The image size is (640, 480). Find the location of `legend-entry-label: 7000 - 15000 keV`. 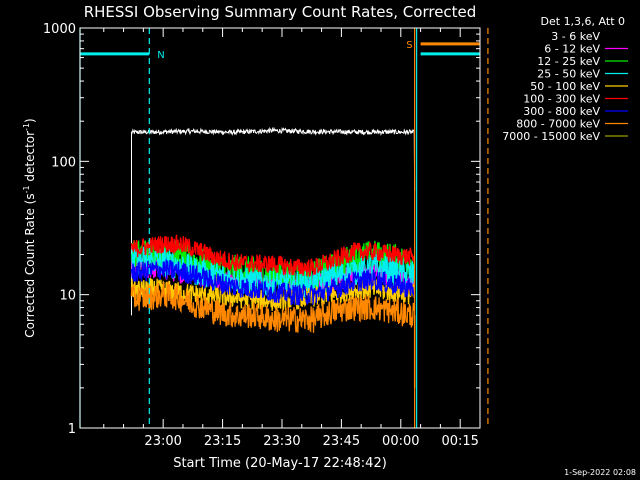

legend-entry-label: 7000 - 15000 keV is located at coordinates (551, 136).